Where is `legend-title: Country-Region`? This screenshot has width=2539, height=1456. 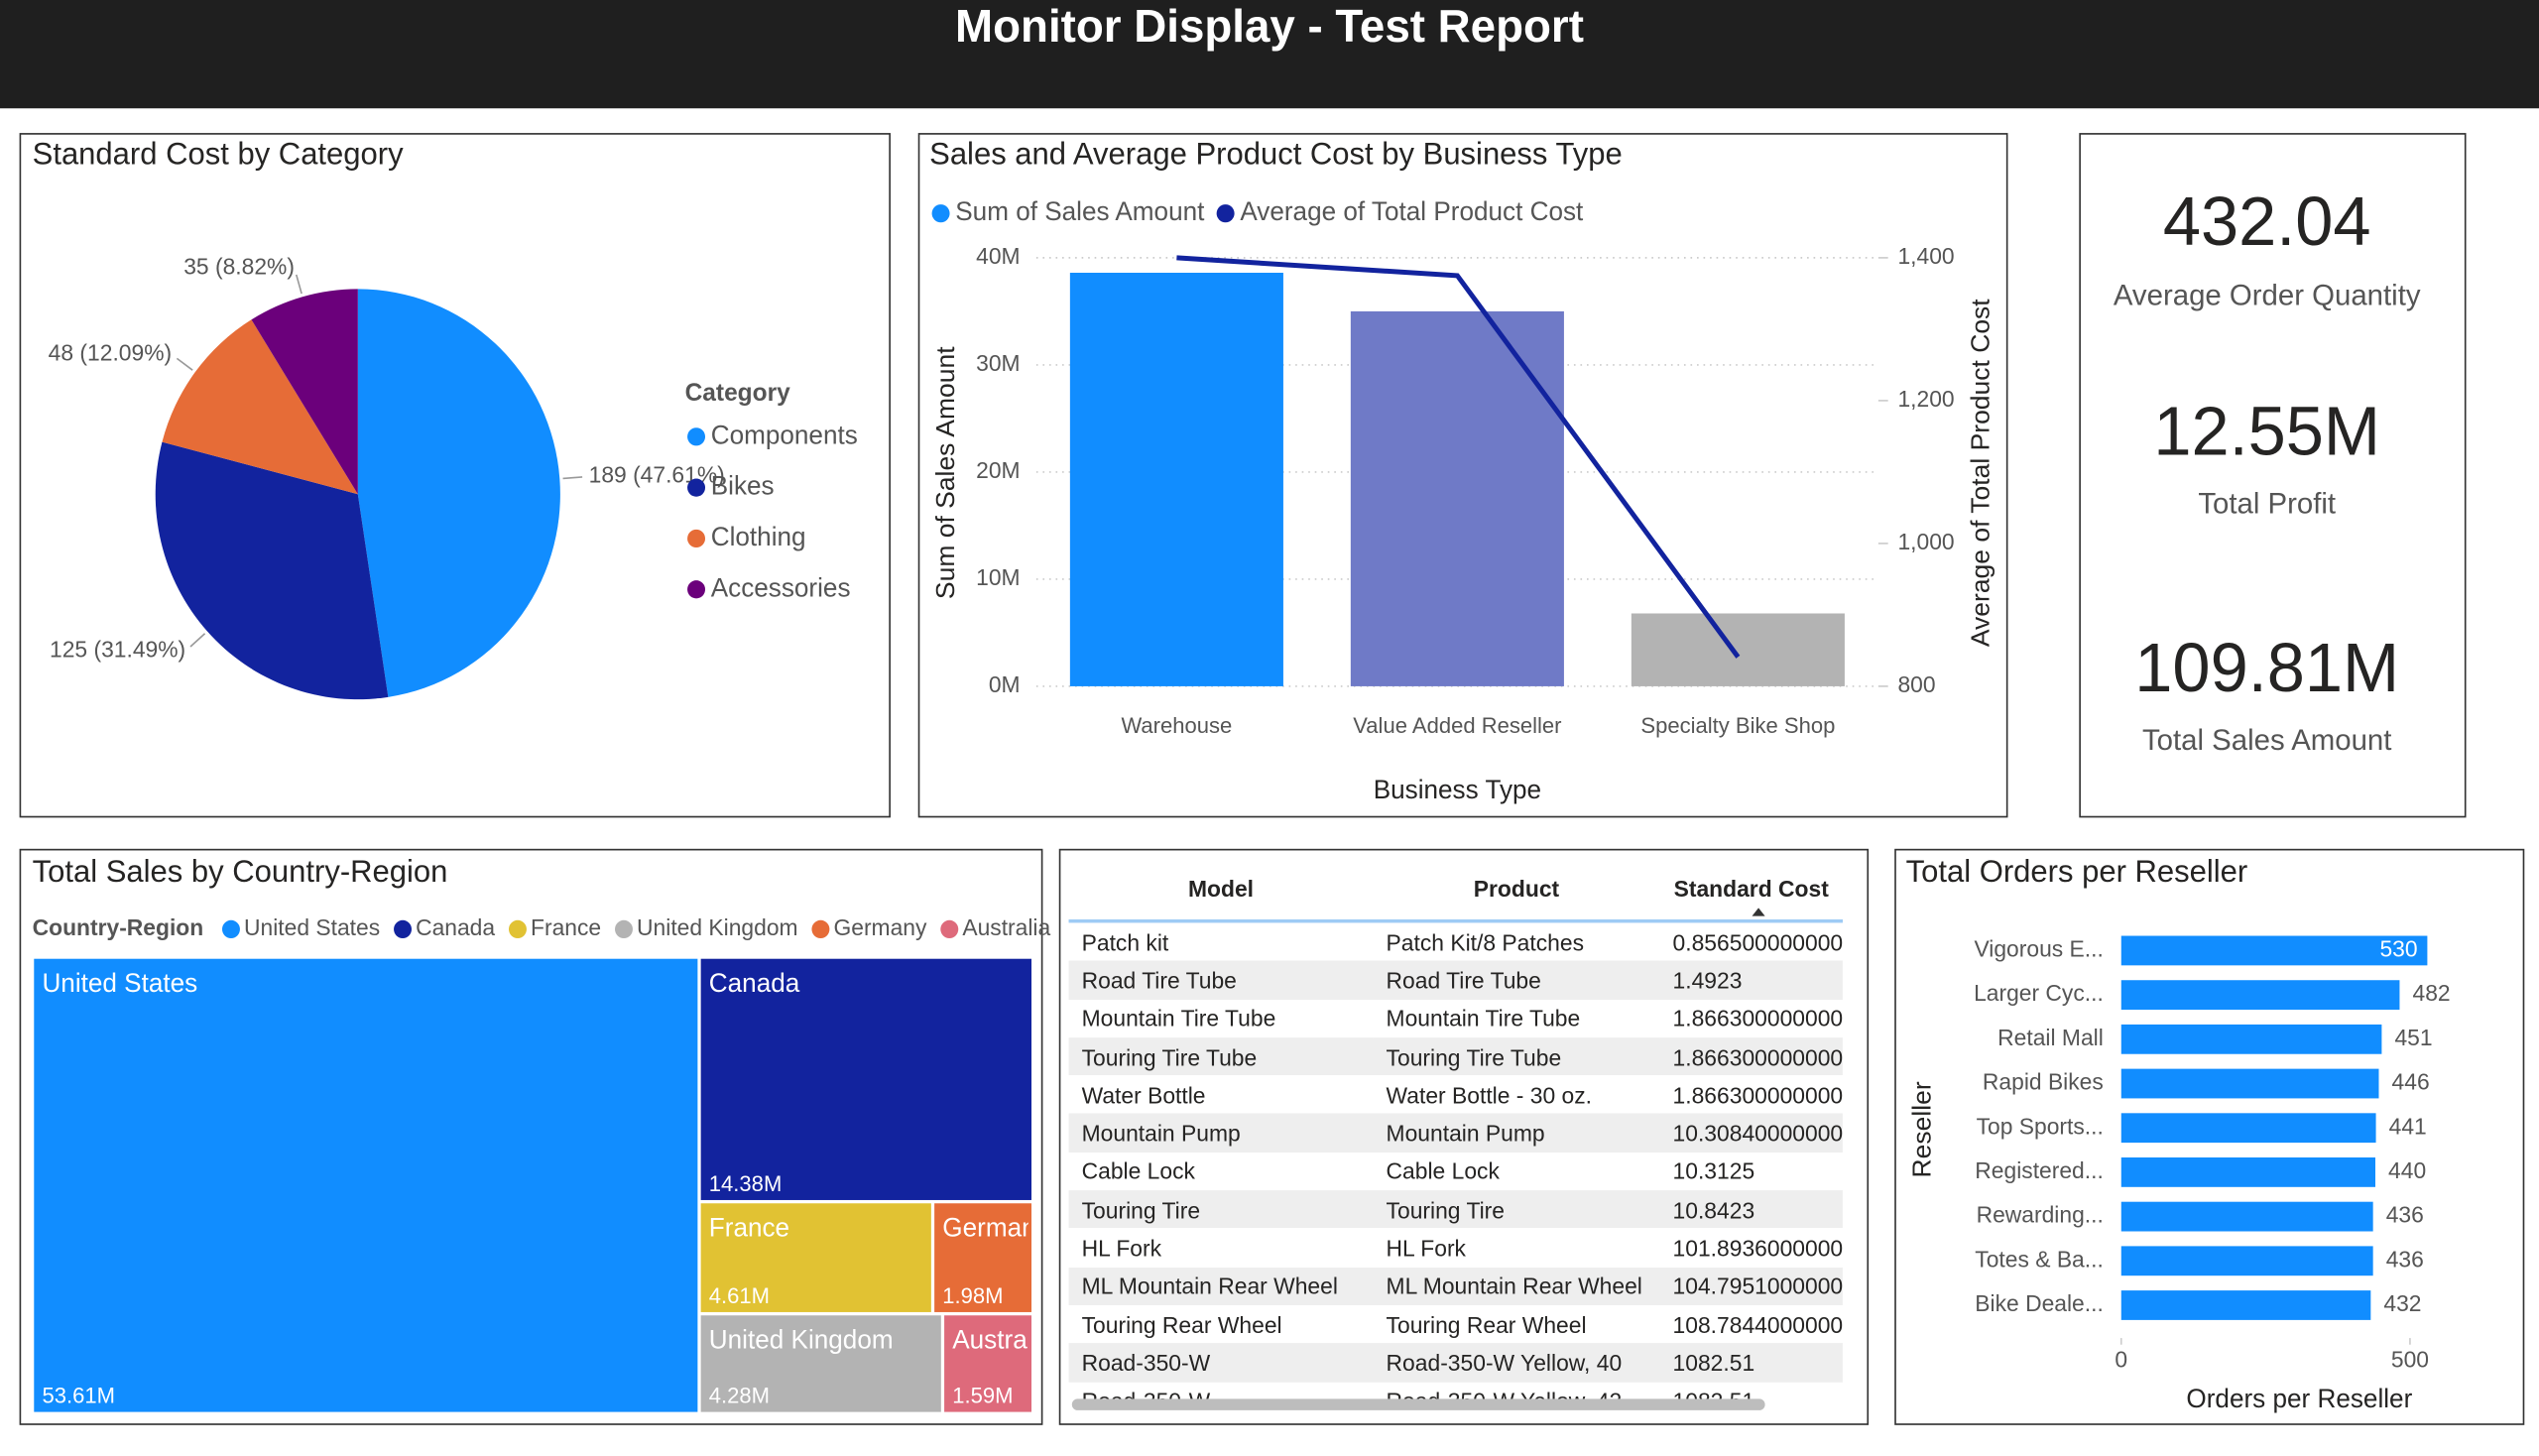
legend-title: Country-Region is located at coordinates (118, 927).